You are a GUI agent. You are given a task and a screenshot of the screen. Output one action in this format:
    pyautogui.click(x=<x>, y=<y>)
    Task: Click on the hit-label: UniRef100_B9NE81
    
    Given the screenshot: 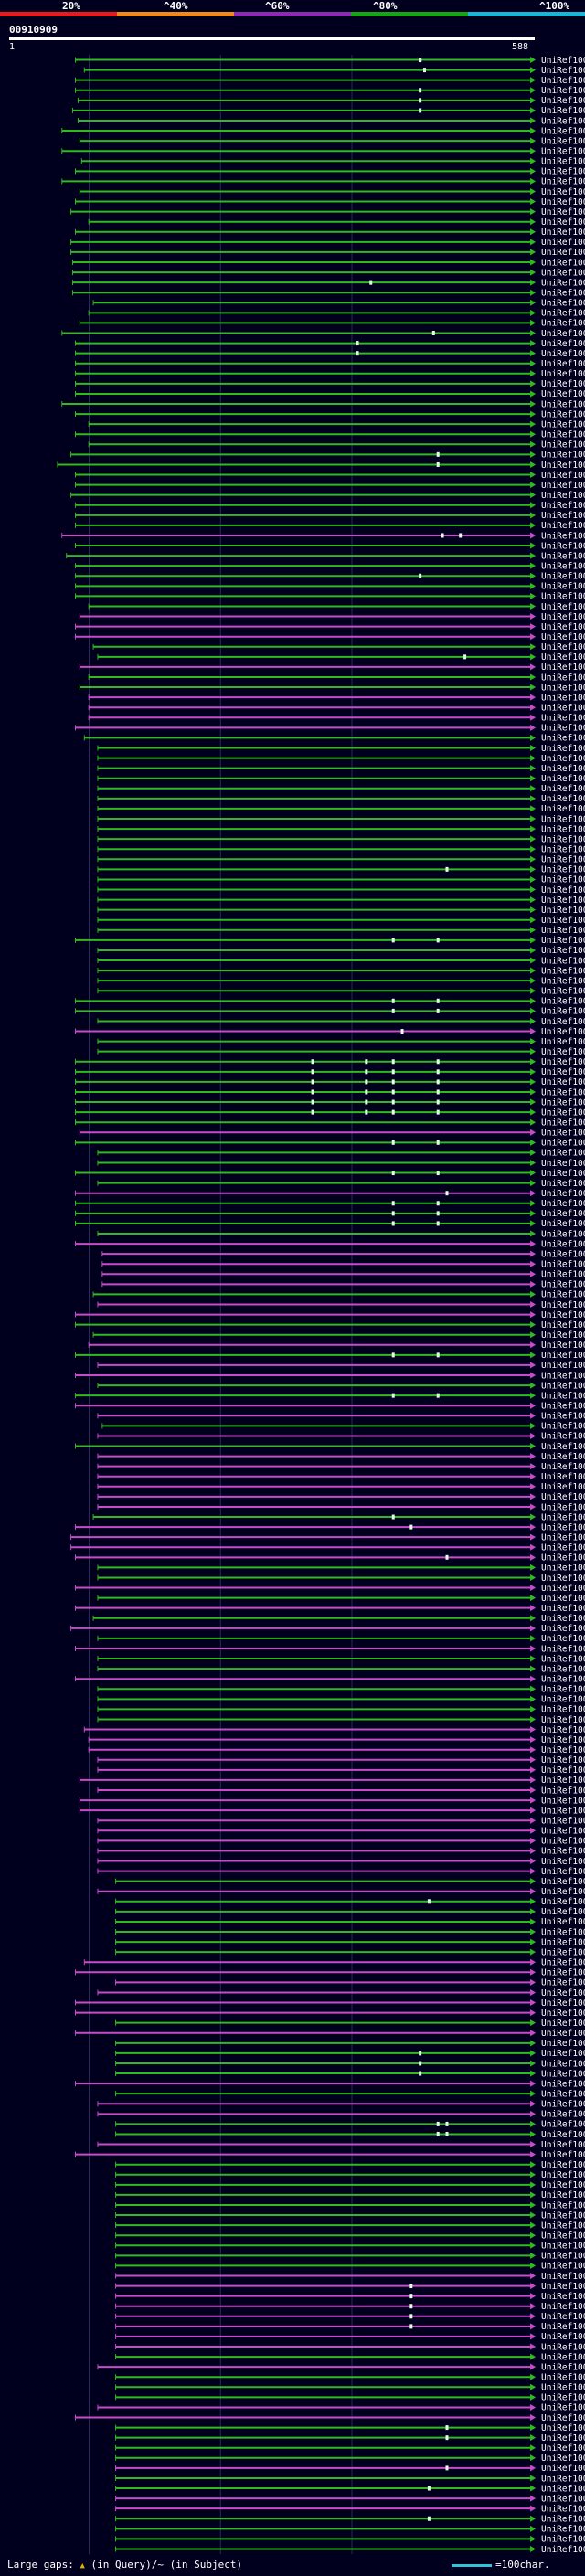 What is the action you would take?
    pyautogui.click(x=563, y=486)
    